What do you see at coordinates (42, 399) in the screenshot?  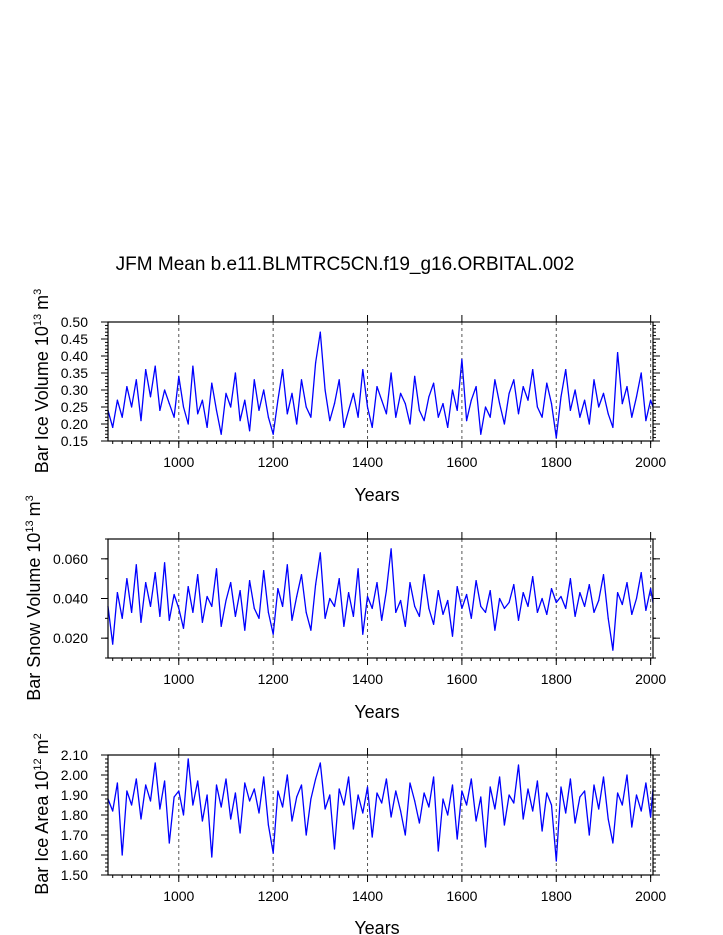 I see `ylabel-ice-volume-main: Bar Ice Volume 10` at bounding box center [42, 399].